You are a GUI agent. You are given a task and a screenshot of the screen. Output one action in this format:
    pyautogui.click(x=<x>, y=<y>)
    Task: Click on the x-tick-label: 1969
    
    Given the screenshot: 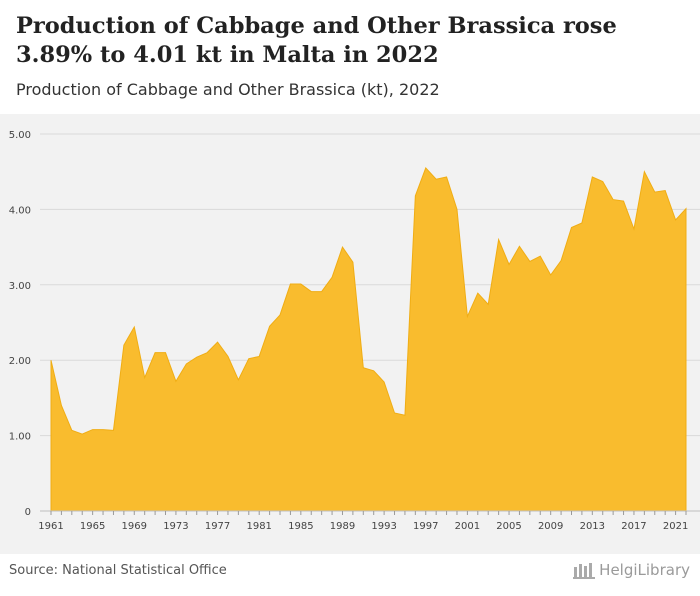 What is the action you would take?
    pyautogui.click(x=134, y=526)
    